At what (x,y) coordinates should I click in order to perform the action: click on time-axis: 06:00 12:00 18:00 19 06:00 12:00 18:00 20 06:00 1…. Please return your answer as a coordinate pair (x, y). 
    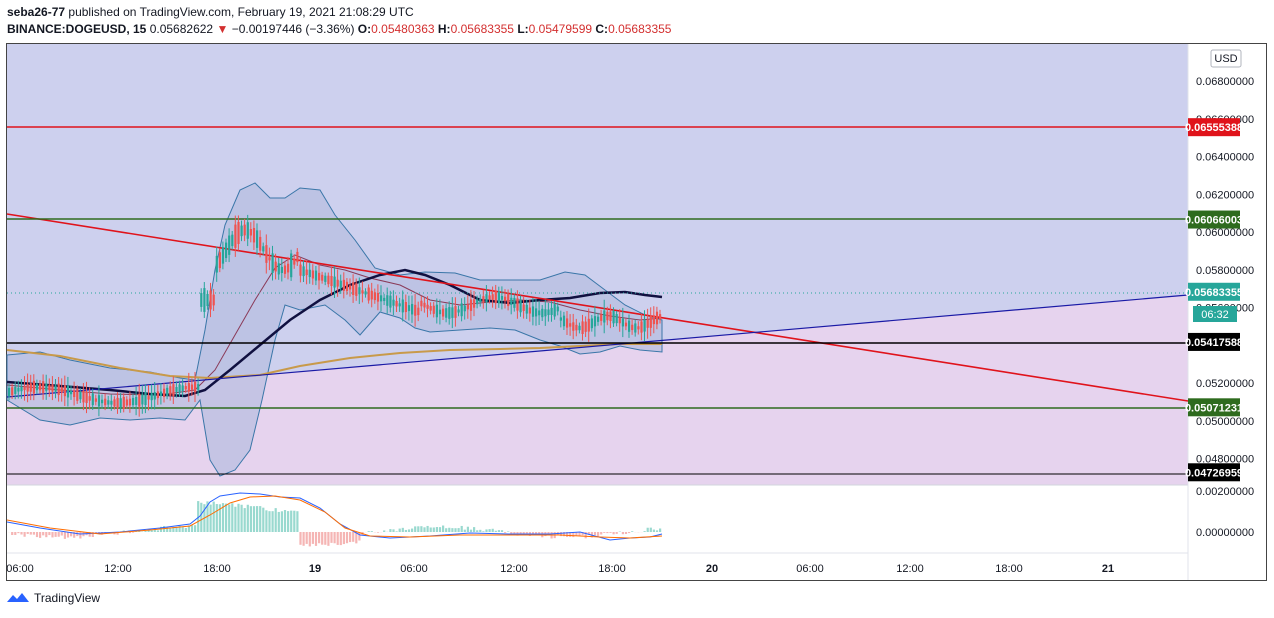
    Looking at the image, I should click on (560, 569).